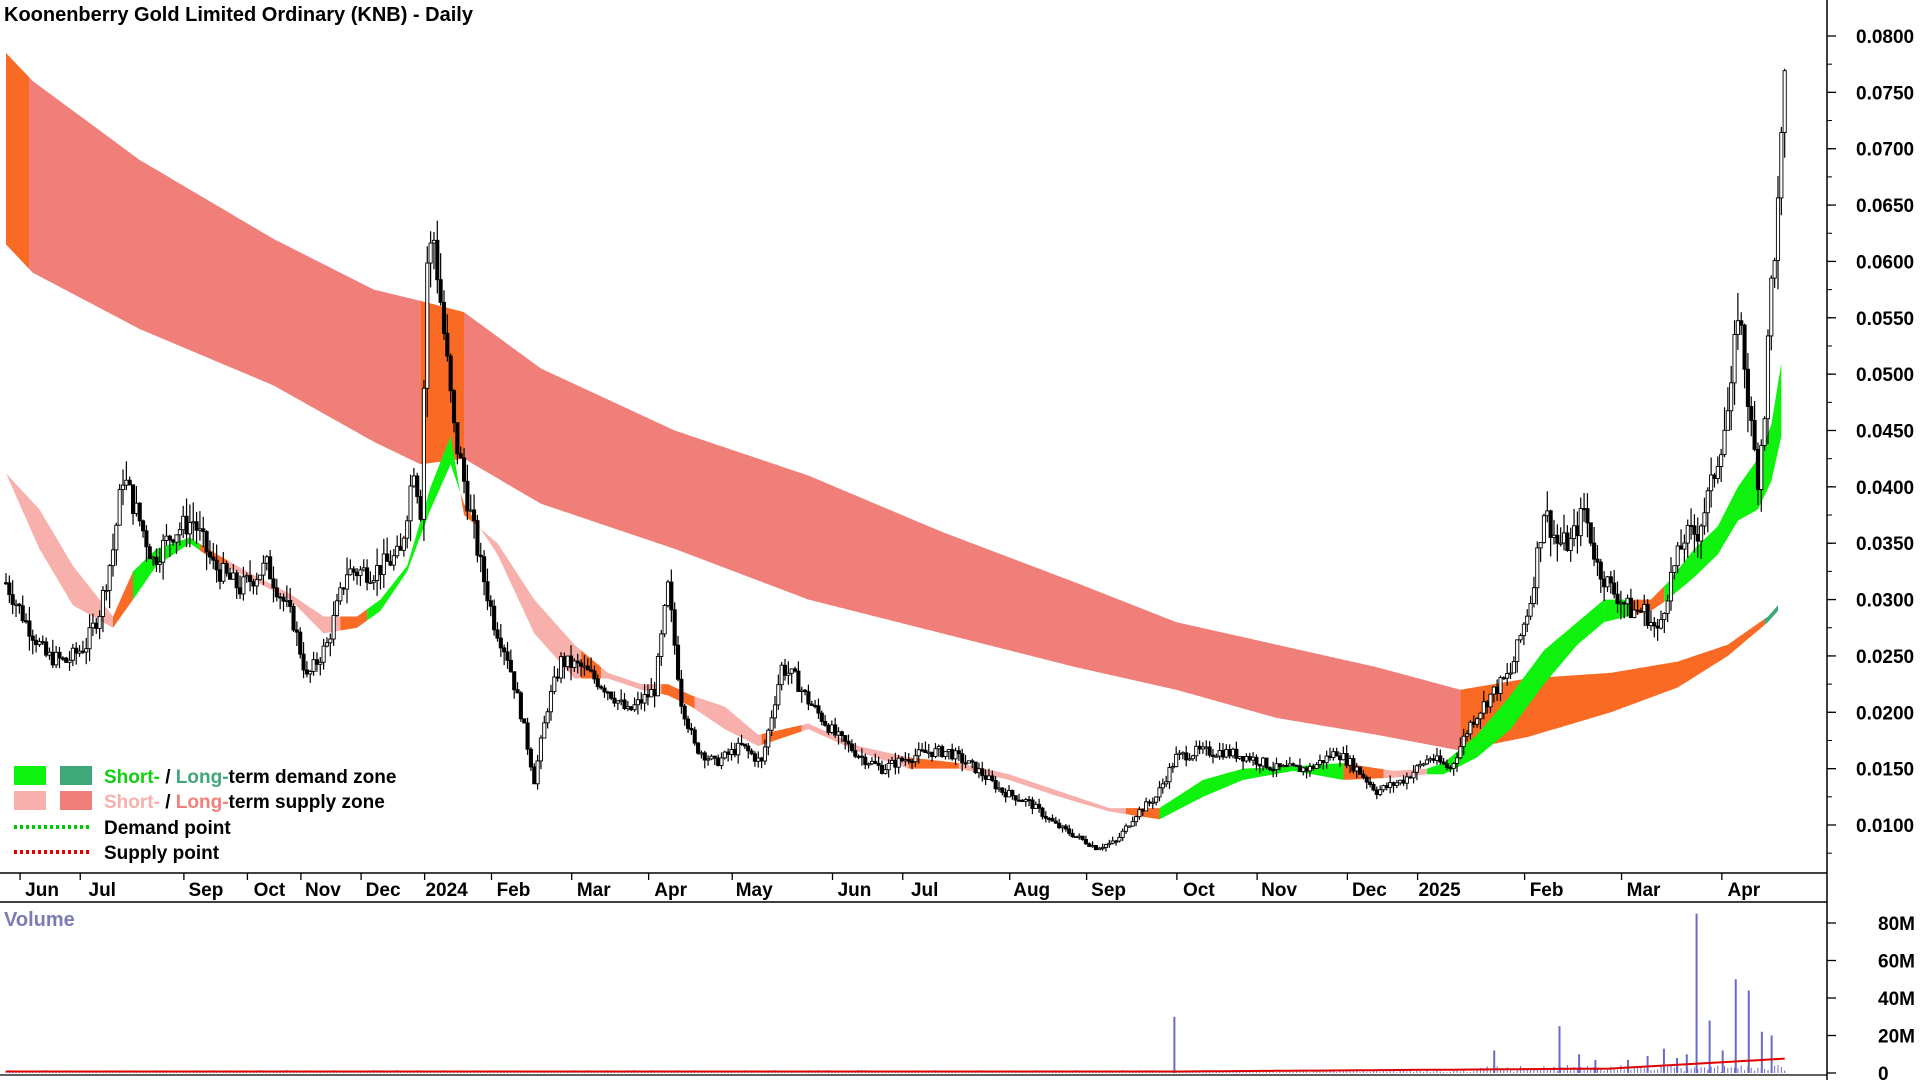 Image resolution: width=1920 pixels, height=1080 pixels. What do you see at coordinates (1885, 657) in the screenshot?
I see `price-tick-label-3: 0.0250` at bounding box center [1885, 657].